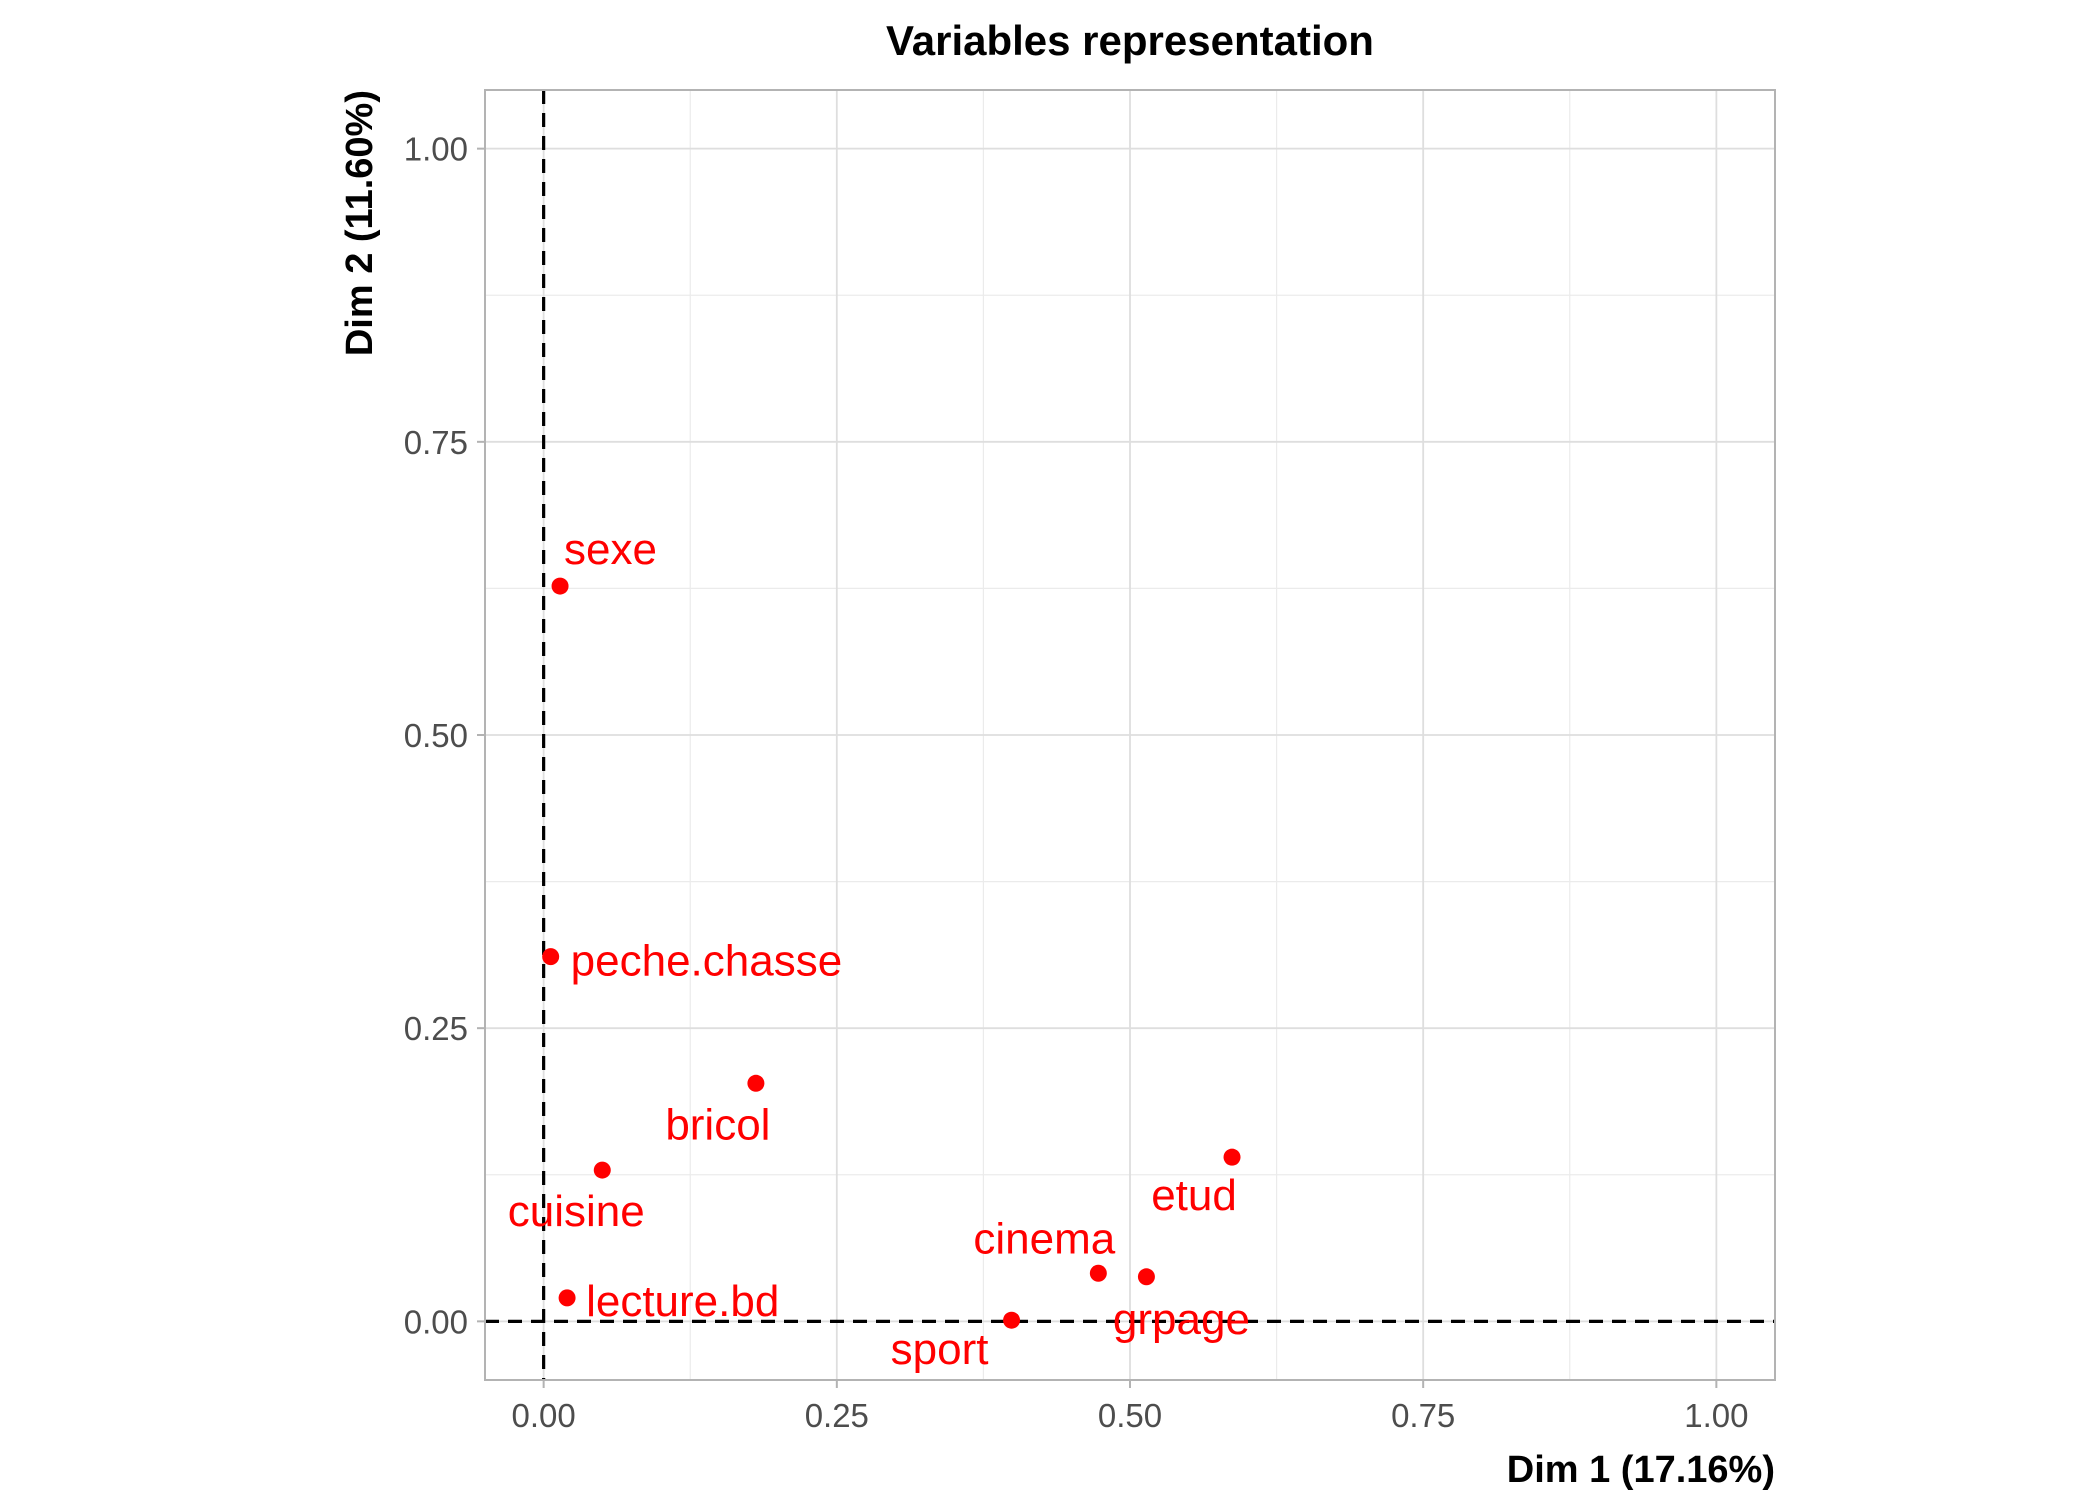  Describe the element at coordinates (1044, 1238) in the screenshot. I see `point-label-cinema: cinema` at that location.